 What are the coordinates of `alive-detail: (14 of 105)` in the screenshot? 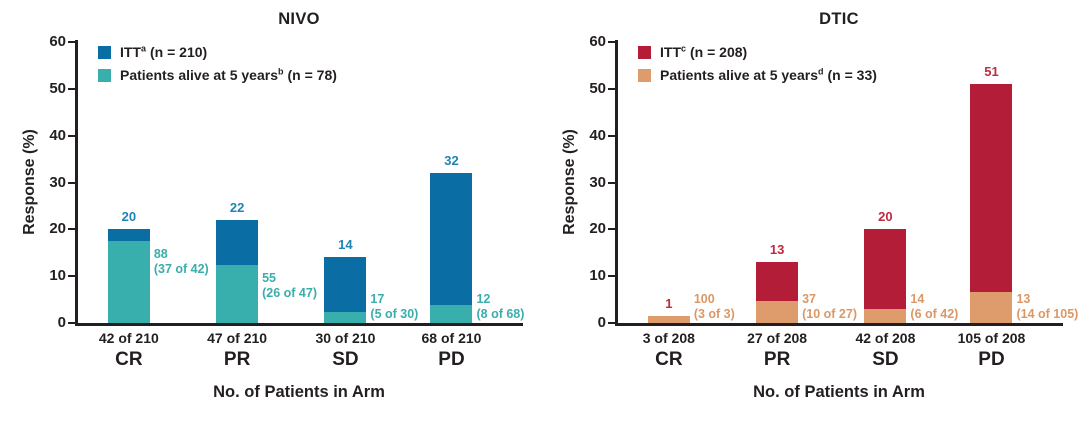 It's located at (1047, 314).